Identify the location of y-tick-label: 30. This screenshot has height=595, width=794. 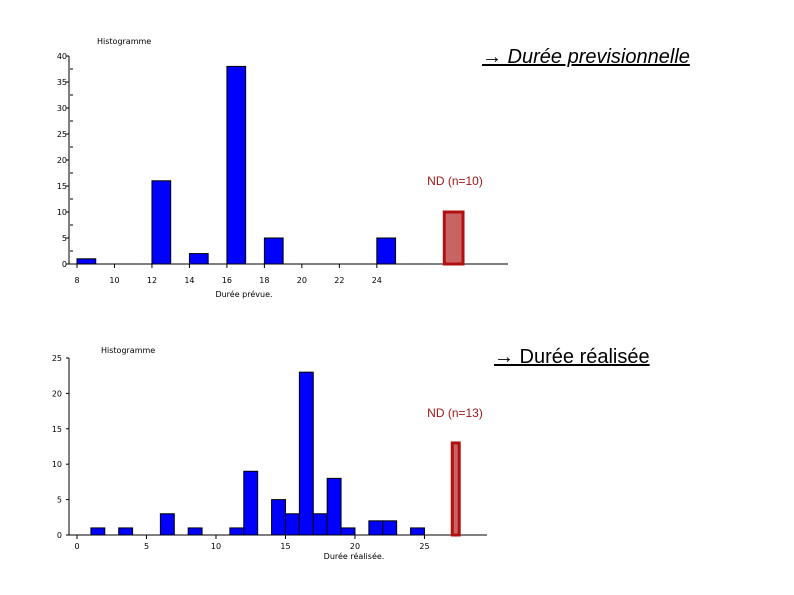
(62, 108).